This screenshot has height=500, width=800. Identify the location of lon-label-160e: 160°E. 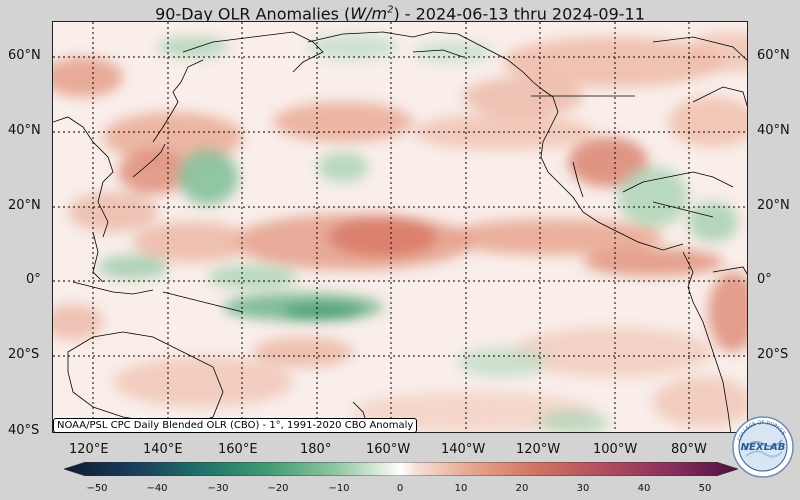
(238, 449).